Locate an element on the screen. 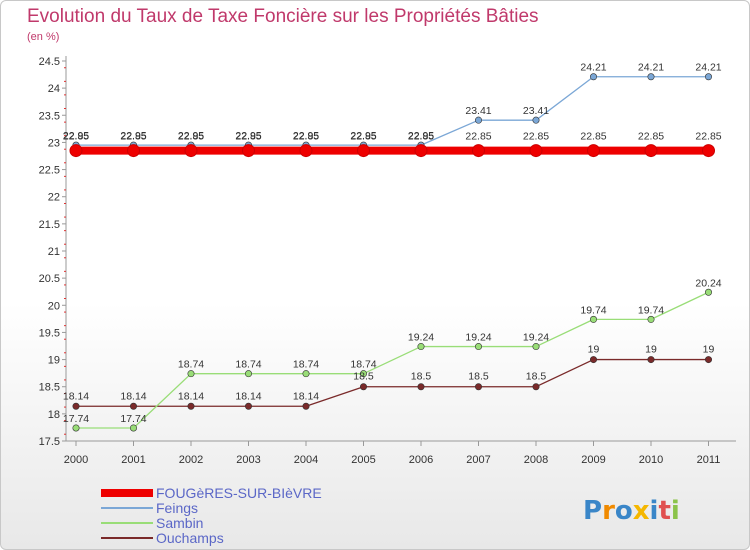 Image resolution: width=750 pixels, height=550 pixels. legend-entry: FOUGèRES-SUR-BIèVRE is located at coordinates (239, 493).